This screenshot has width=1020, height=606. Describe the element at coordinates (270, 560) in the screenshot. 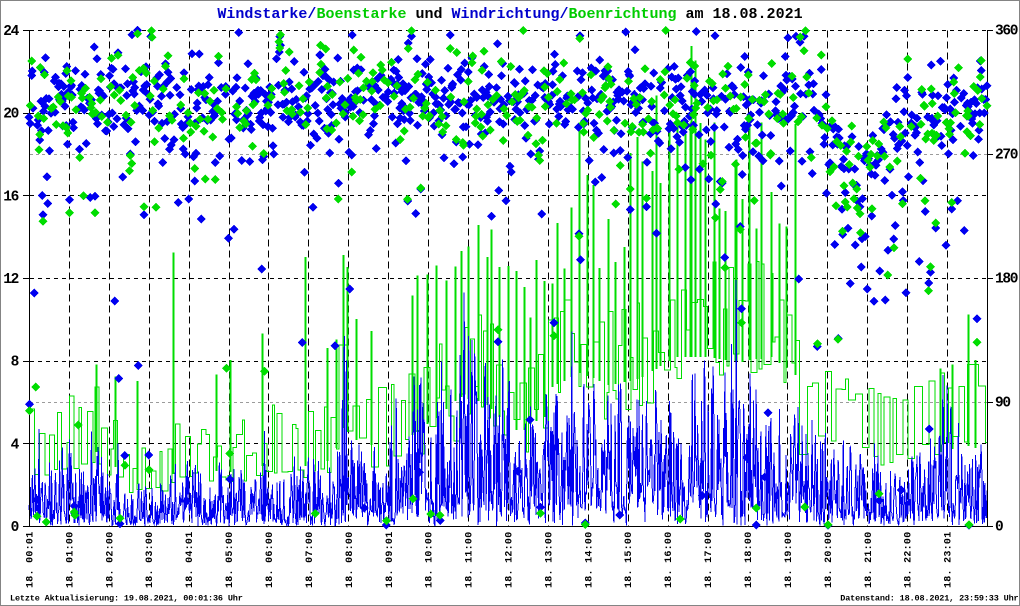

I see `svg-text: 18. 06:00` at that location.